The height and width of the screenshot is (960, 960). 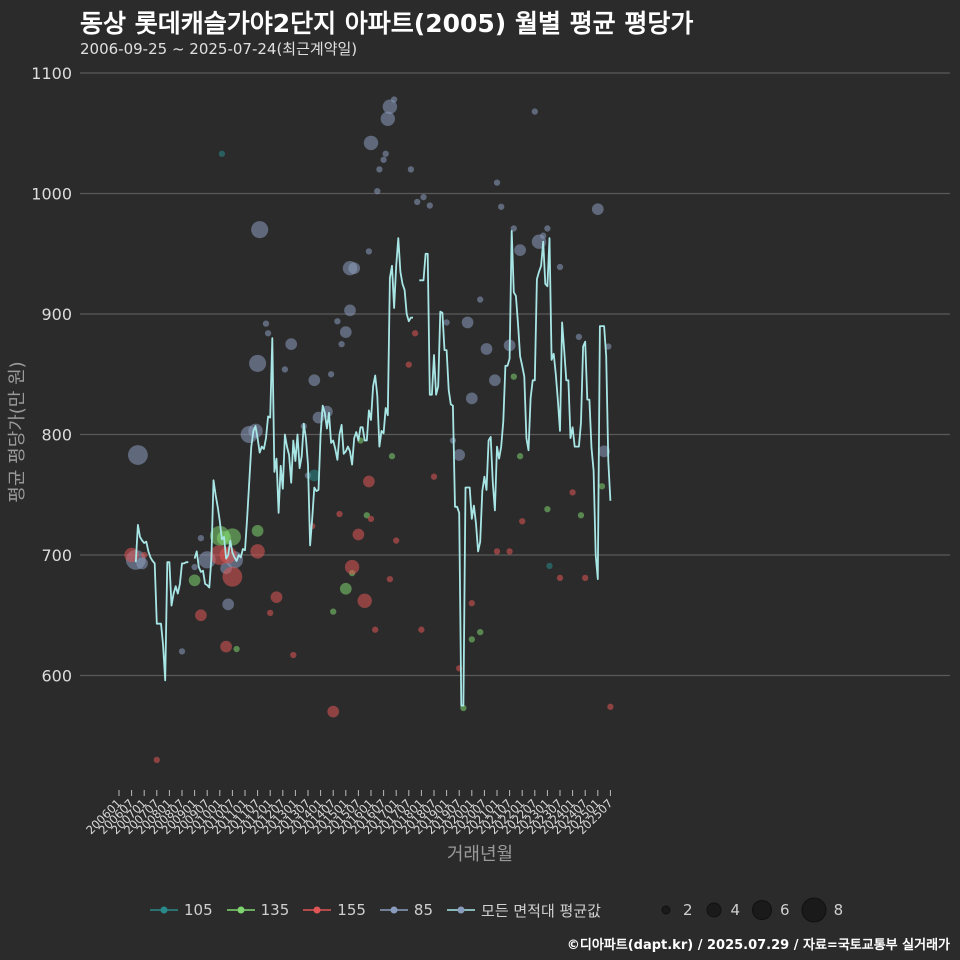 I want to click on legend-label-105: 105, so click(x=198, y=910).